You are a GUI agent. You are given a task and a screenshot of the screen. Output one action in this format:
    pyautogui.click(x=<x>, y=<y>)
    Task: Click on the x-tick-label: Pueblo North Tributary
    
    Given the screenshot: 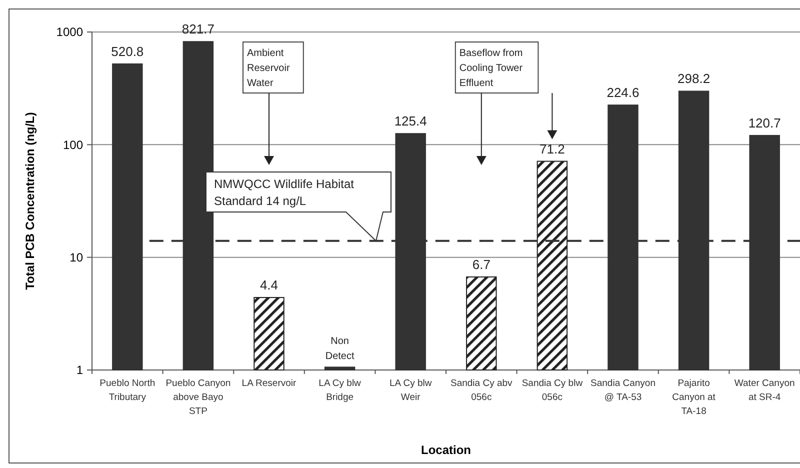 What is the action you would take?
    pyautogui.click(x=128, y=390)
    